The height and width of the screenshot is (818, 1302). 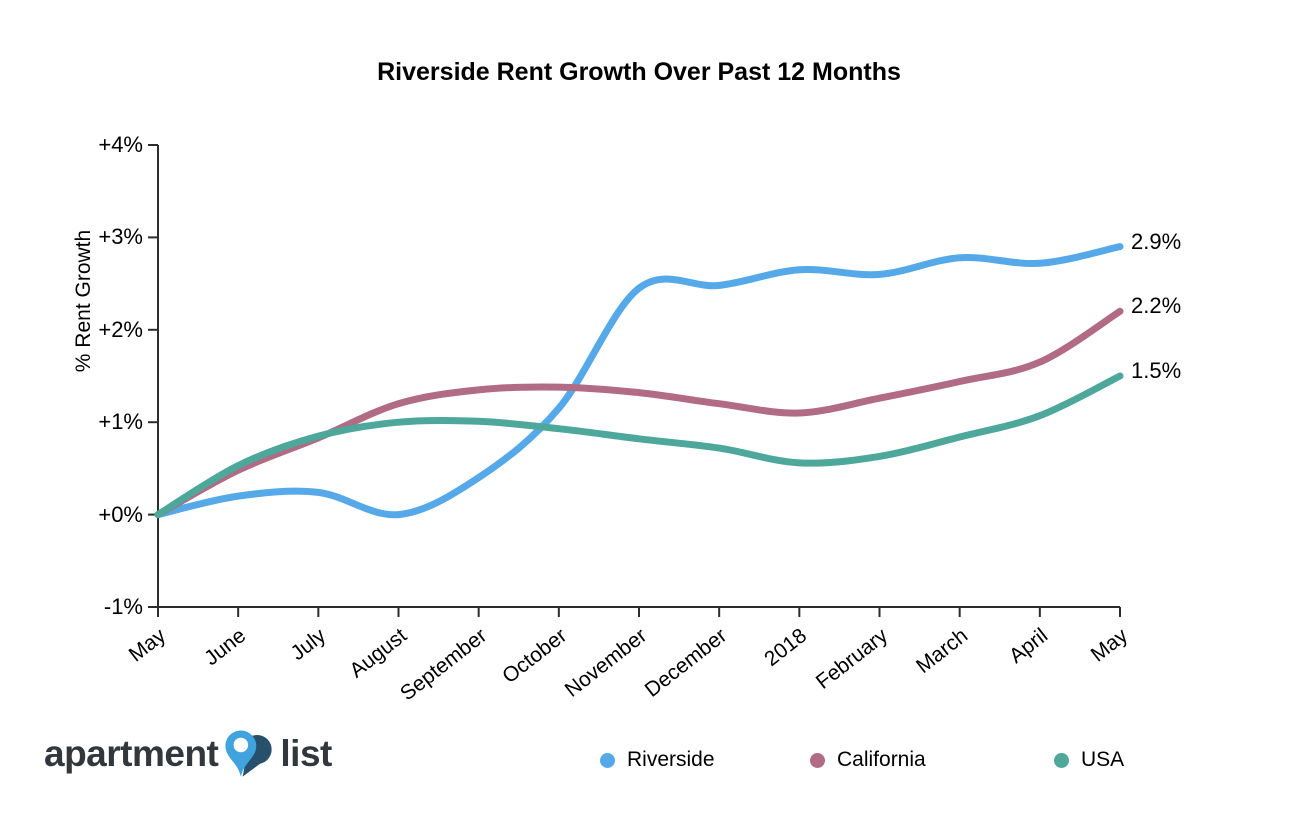 I want to click on y-tick-label: +4%, so click(x=120, y=144).